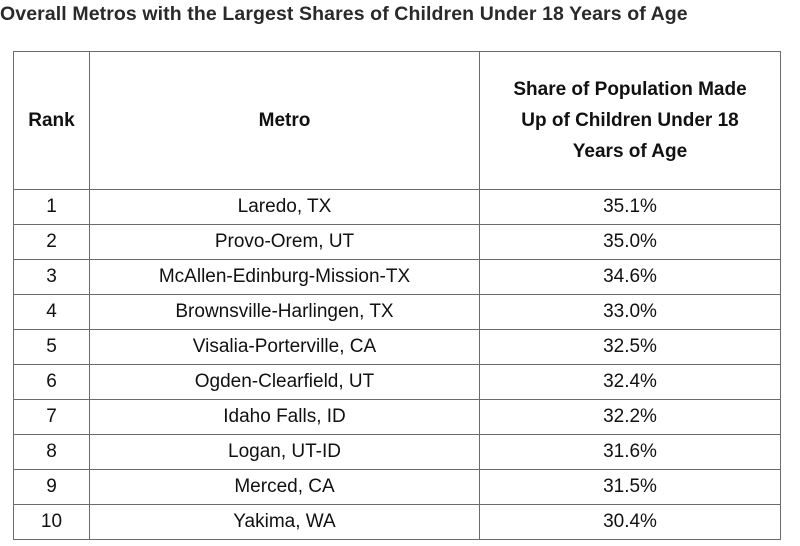 Image resolution: width=800 pixels, height=546 pixels. I want to click on table-row: 7 Idaho Falls, ID 32.2%, so click(397, 417).